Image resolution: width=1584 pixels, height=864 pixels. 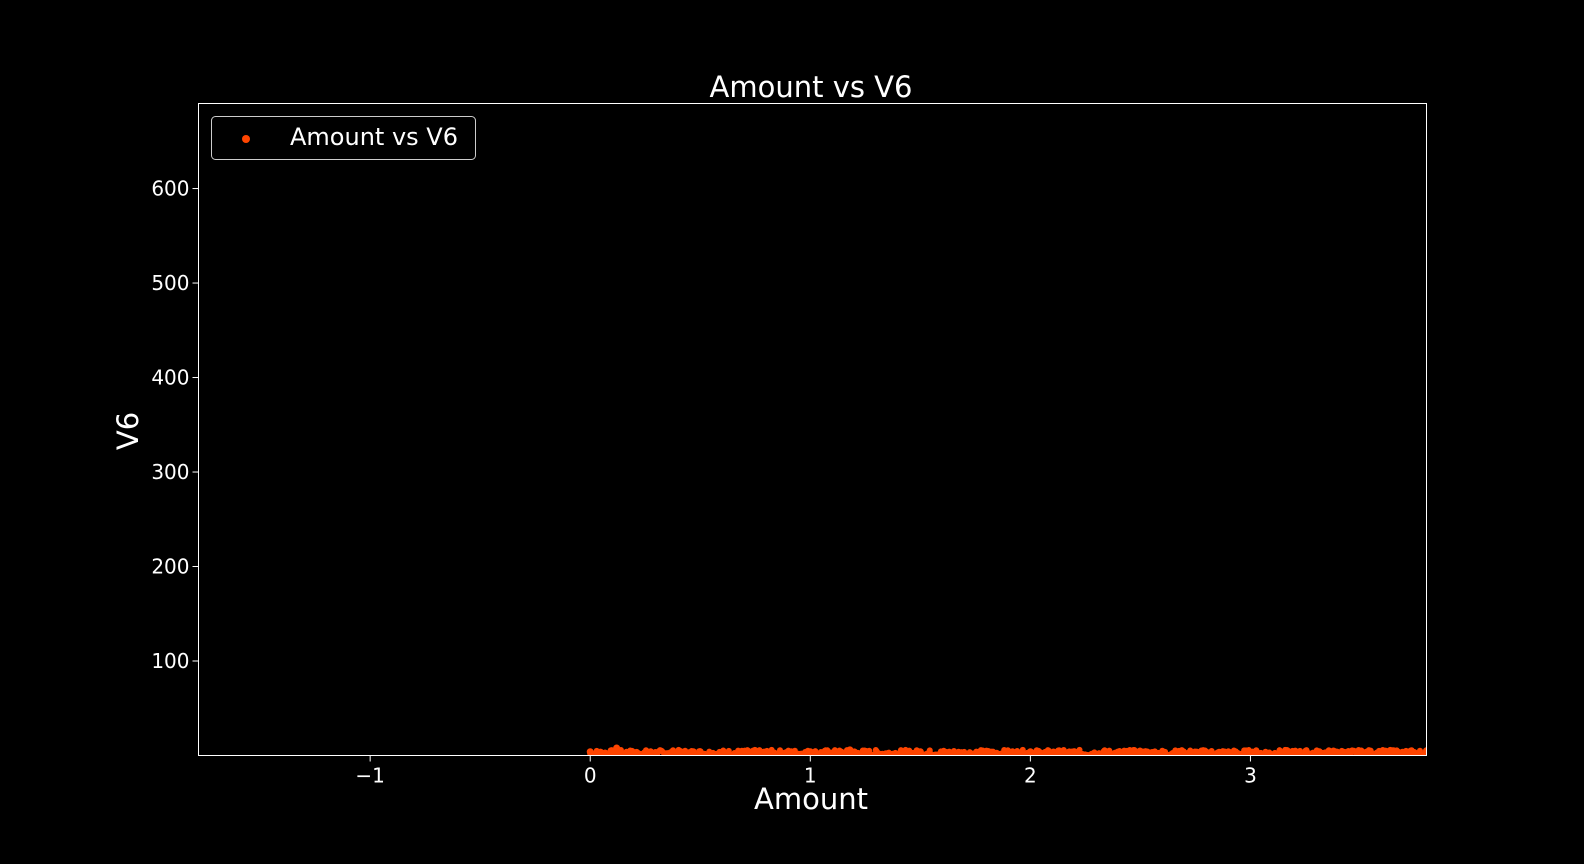 I want to click on x-tick-label: 3, so click(x=1250, y=776).